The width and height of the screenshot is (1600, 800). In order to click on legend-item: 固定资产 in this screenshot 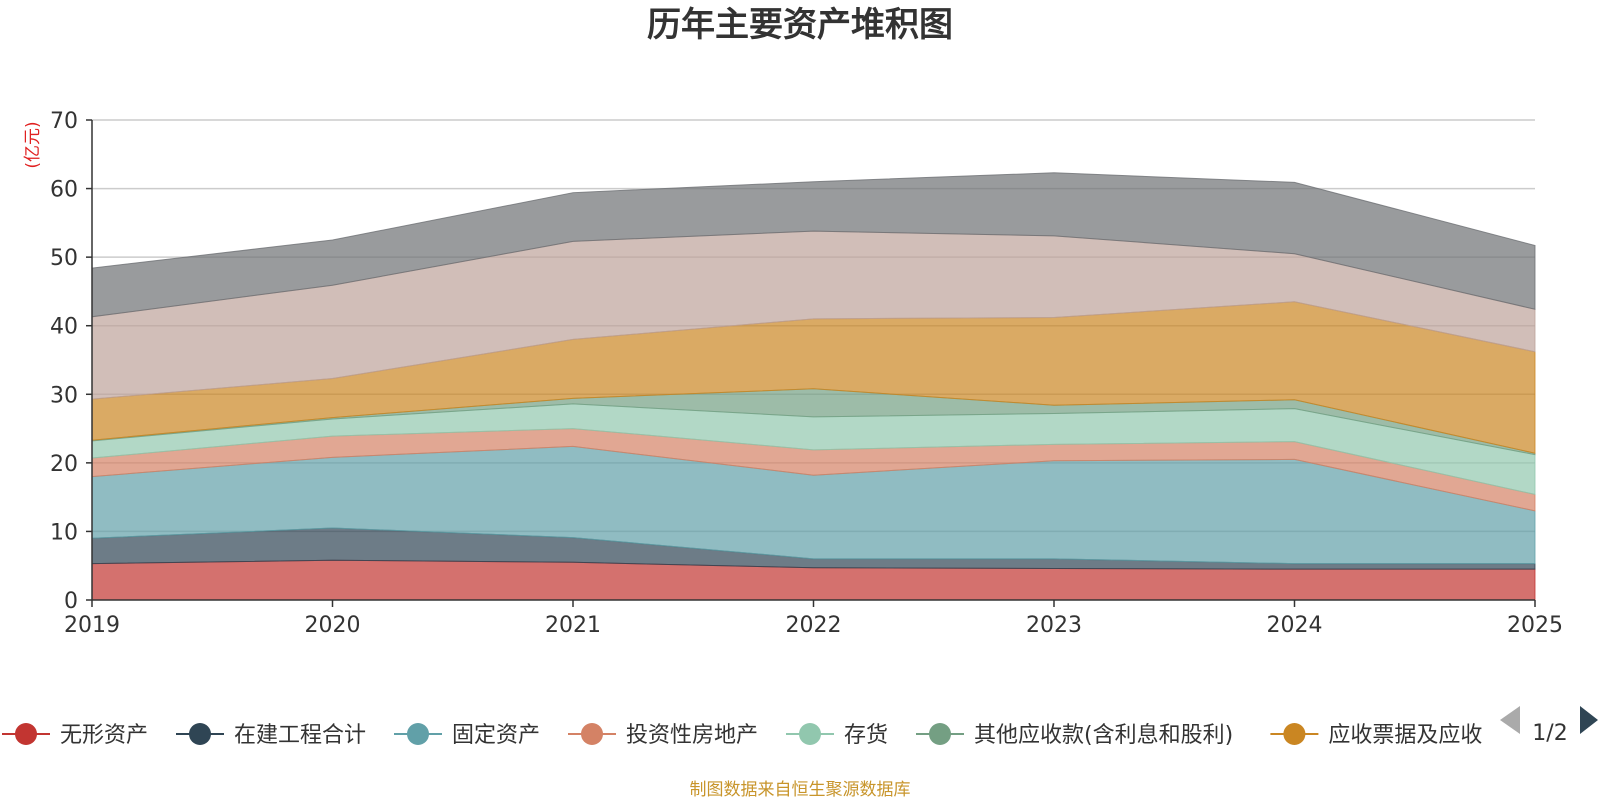, I will do `click(467, 735)`.